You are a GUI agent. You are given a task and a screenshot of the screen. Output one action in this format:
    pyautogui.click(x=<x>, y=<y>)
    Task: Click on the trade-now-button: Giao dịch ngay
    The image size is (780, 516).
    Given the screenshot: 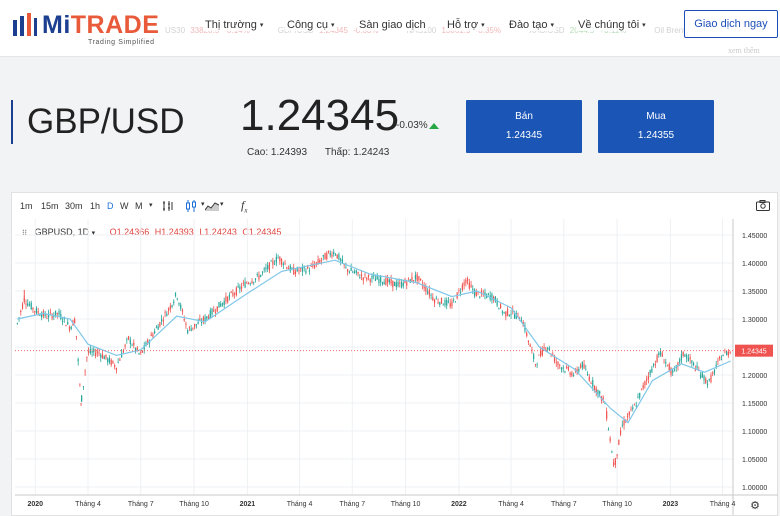 What is the action you would take?
    pyautogui.click(x=731, y=24)
    